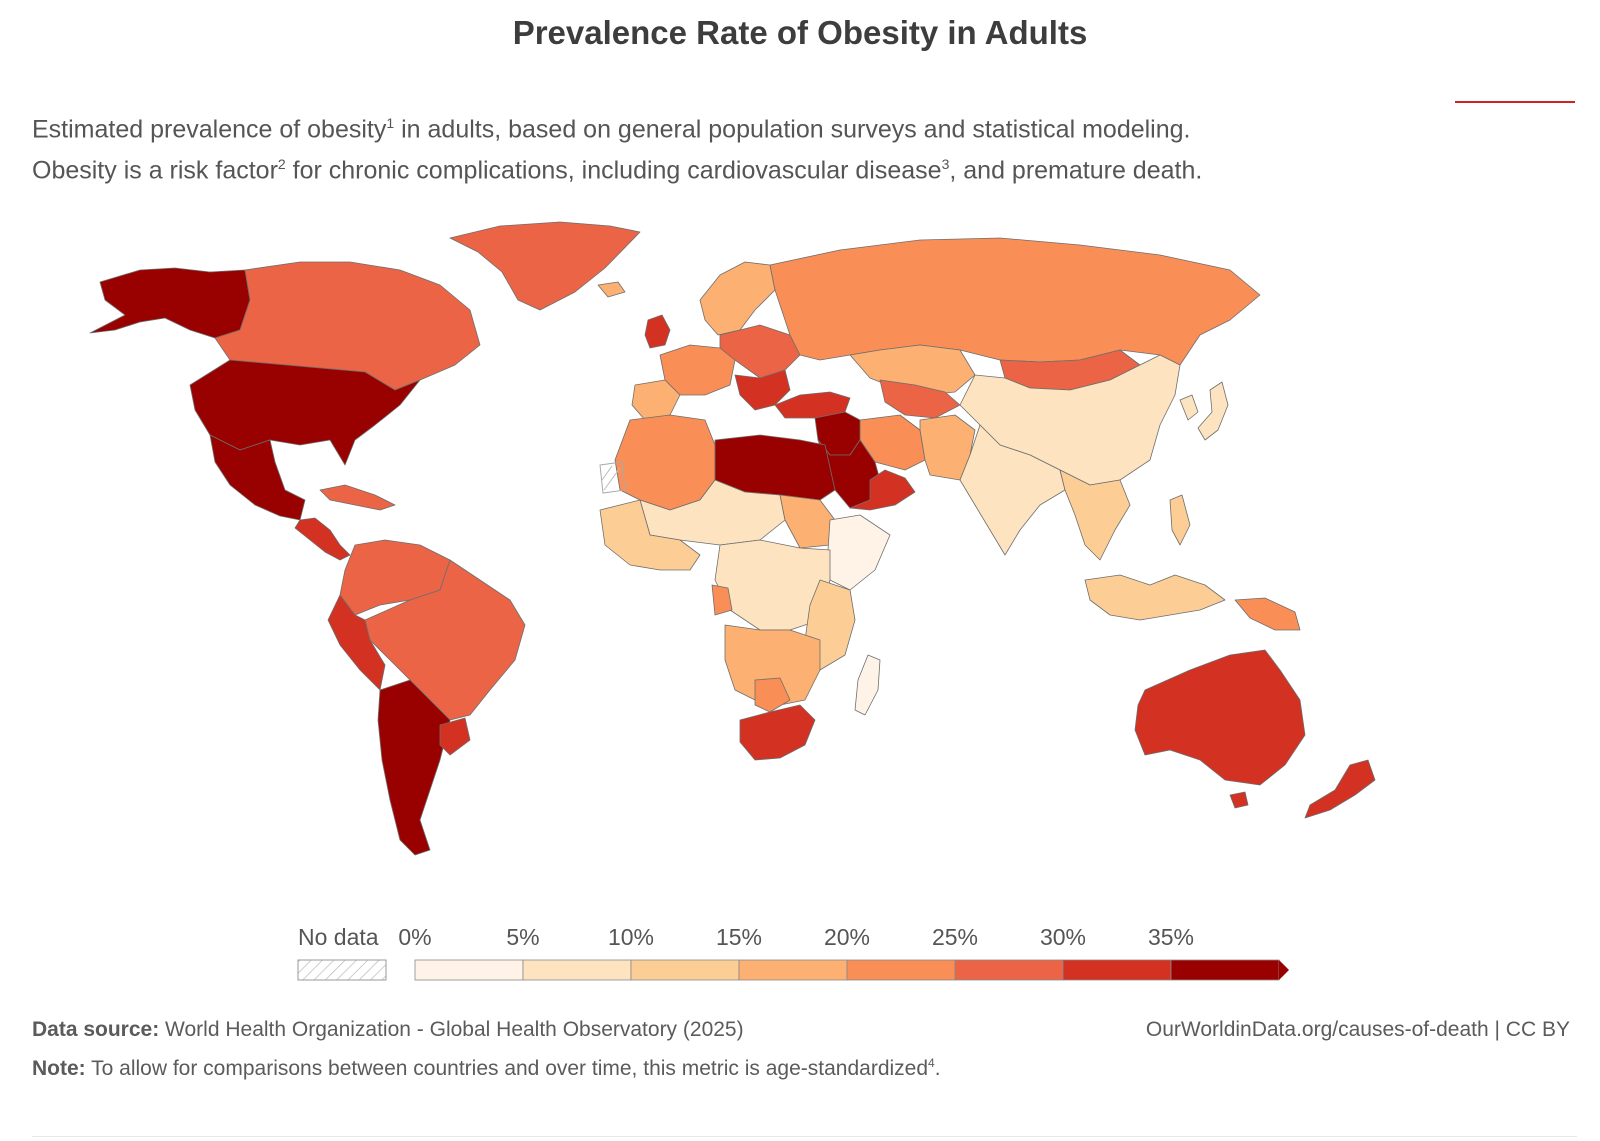 The height and width of the screenshot is (1141, 1600). I want to click on map-region-southern-africa, so click(772, 665).